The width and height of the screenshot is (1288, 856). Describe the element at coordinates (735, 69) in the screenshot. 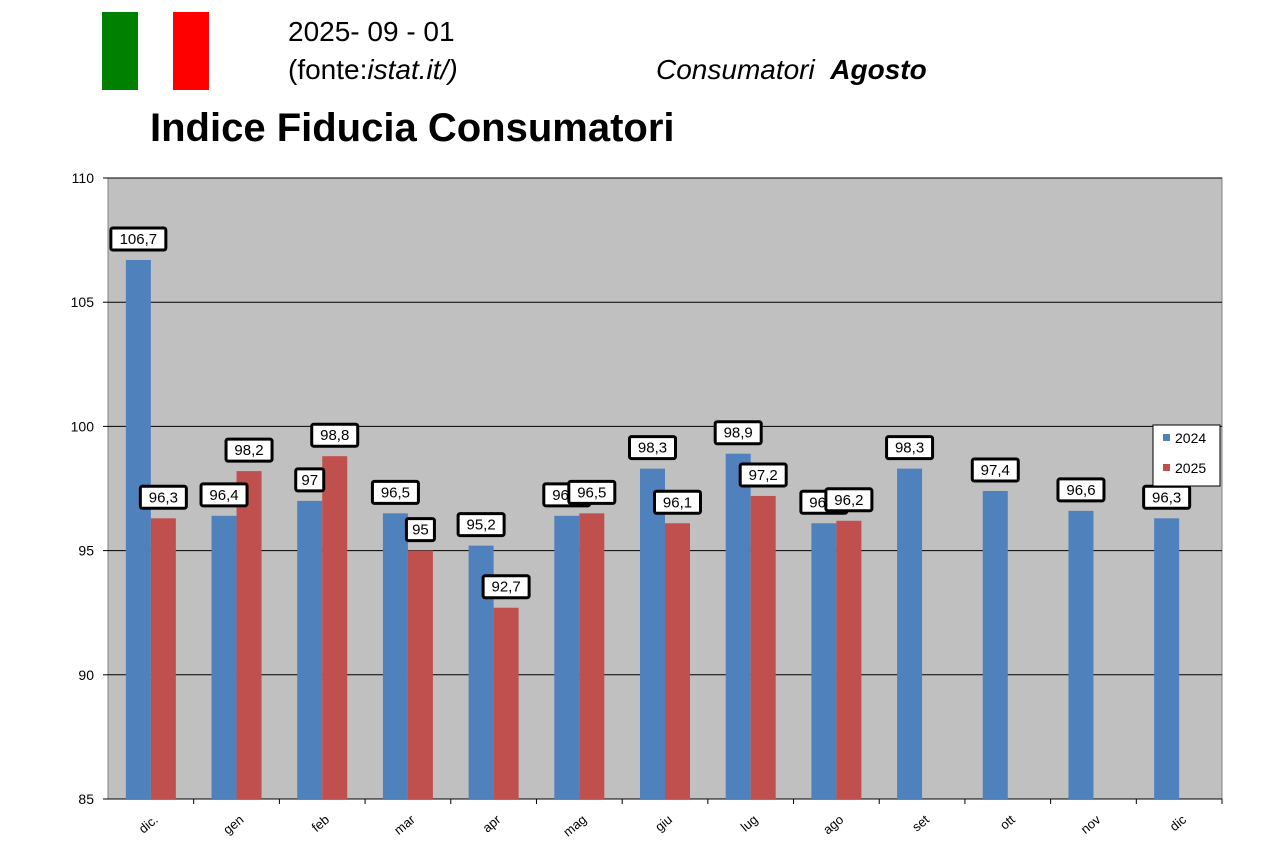

I see `subtitle-category: Consumatori` at that location.